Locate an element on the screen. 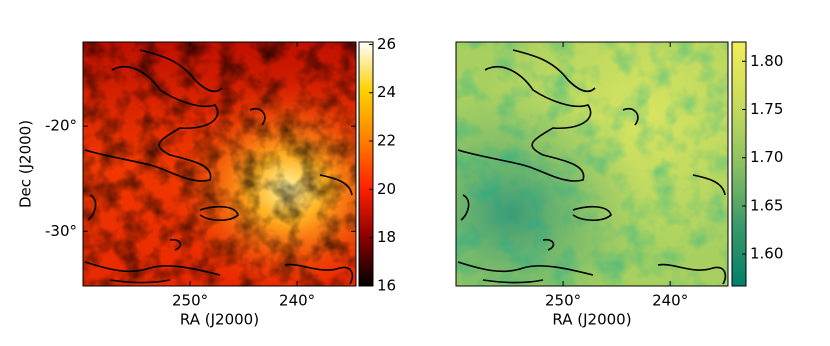  colorbar-tick-label: 16 is located at coordinates (386, 286).